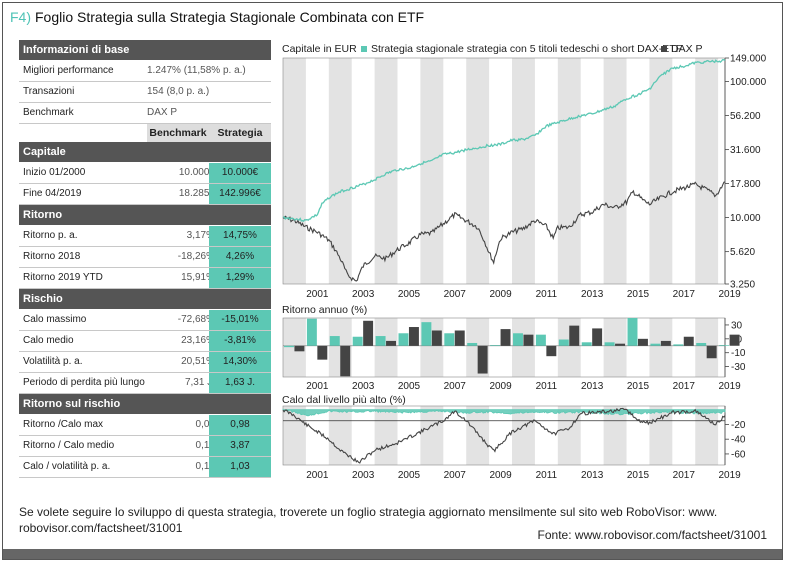  What do you see at coordinates (145, 50) in the screenshot?
I see `section-header-info: Informazioni di base` at bounding box center [145, 50].